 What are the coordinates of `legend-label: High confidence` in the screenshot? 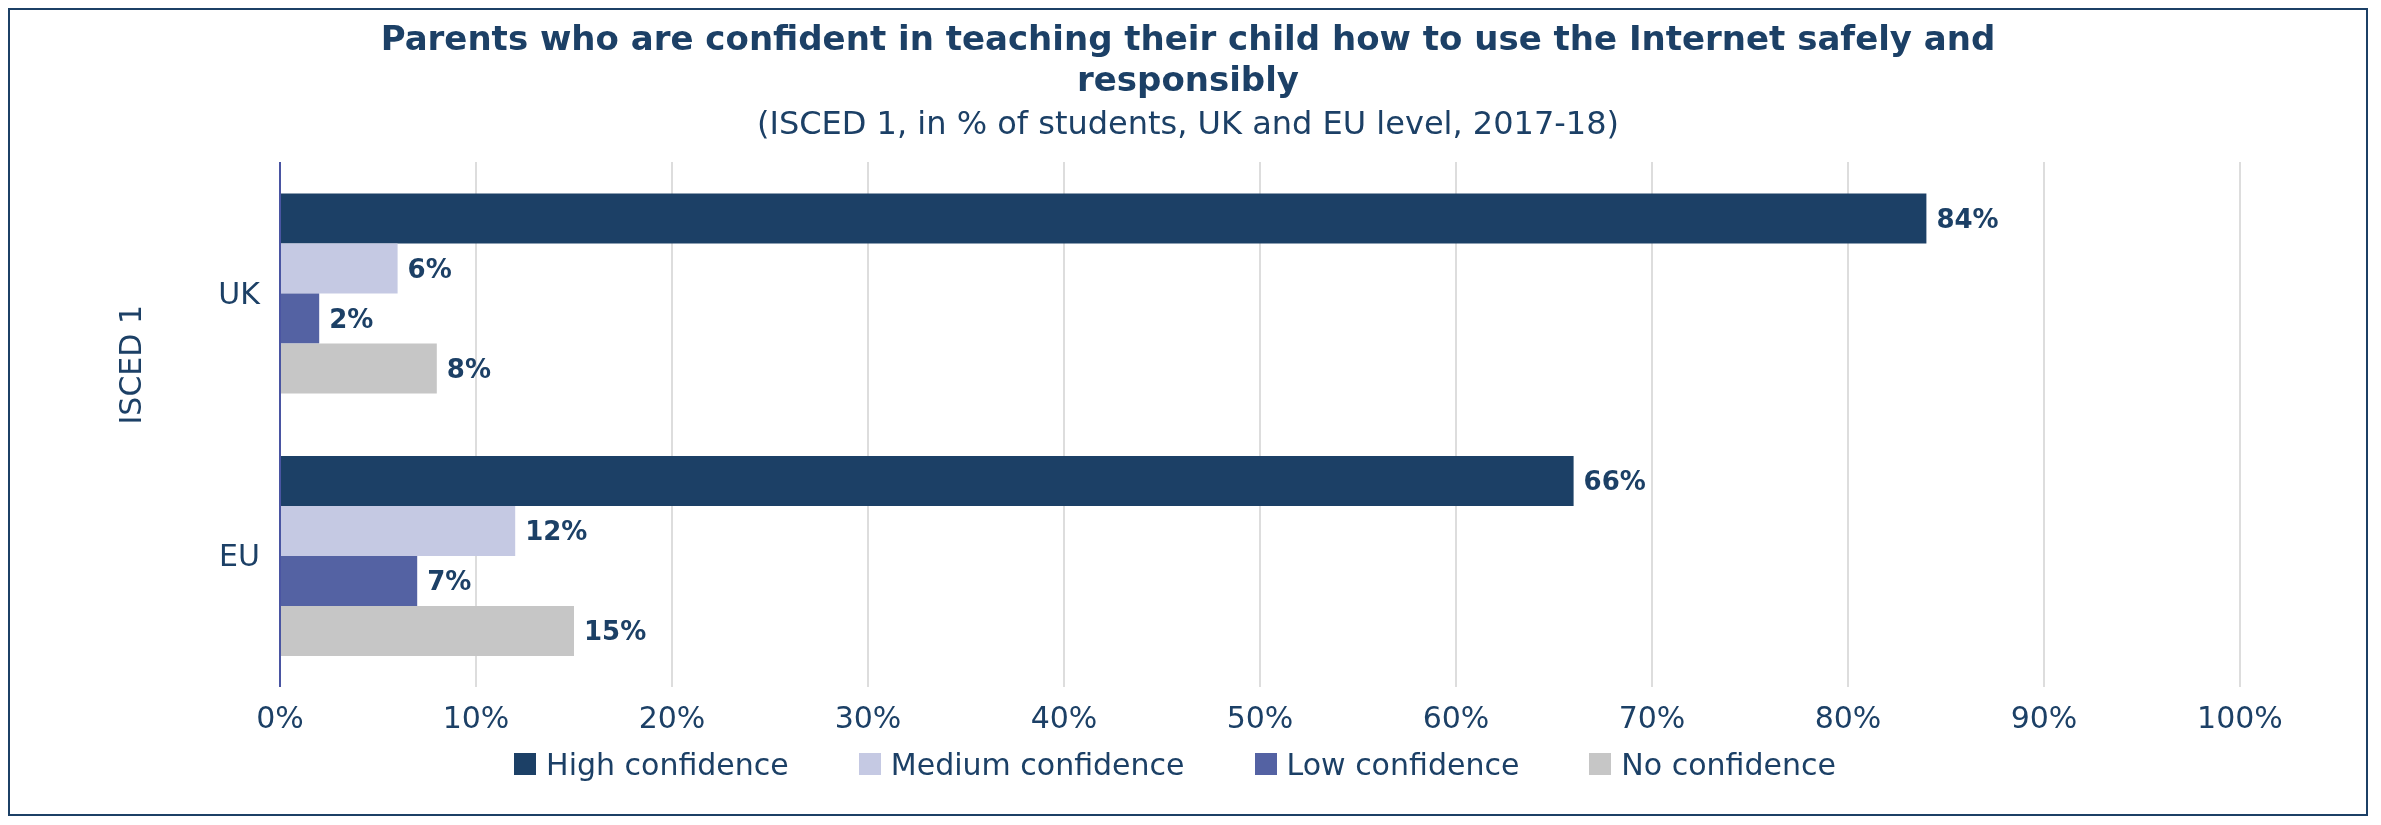 It's located at (667, 764).